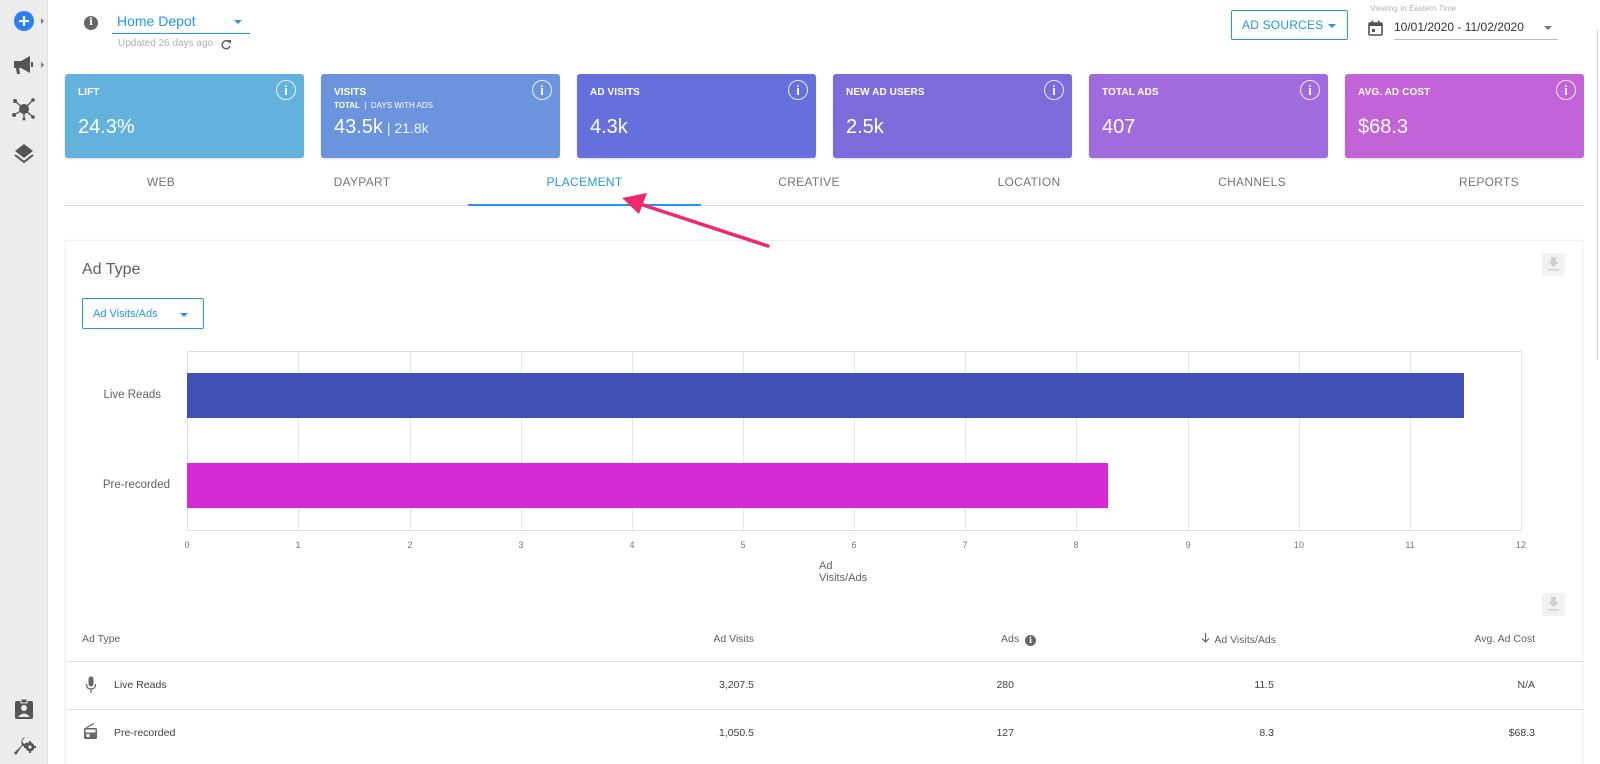  I want to click on table-download-button, so click(1553, 604).